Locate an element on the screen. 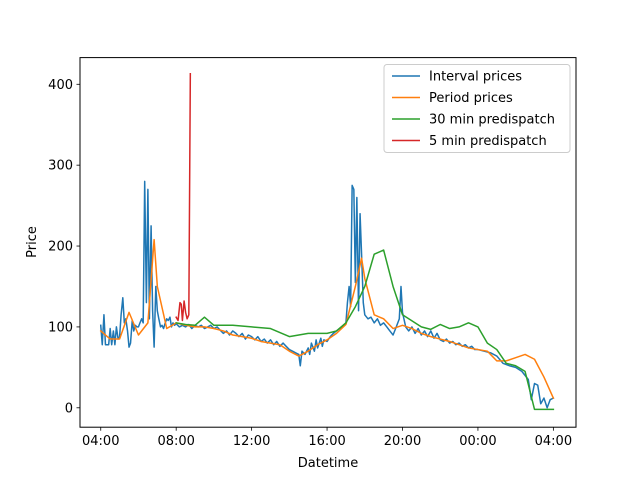 The width and height of the screenshot is (640, 480). x-axis: 04:00 08:00 12:00 16:00 20:00 00:00 04:00 is located at coordinates (327, 438).